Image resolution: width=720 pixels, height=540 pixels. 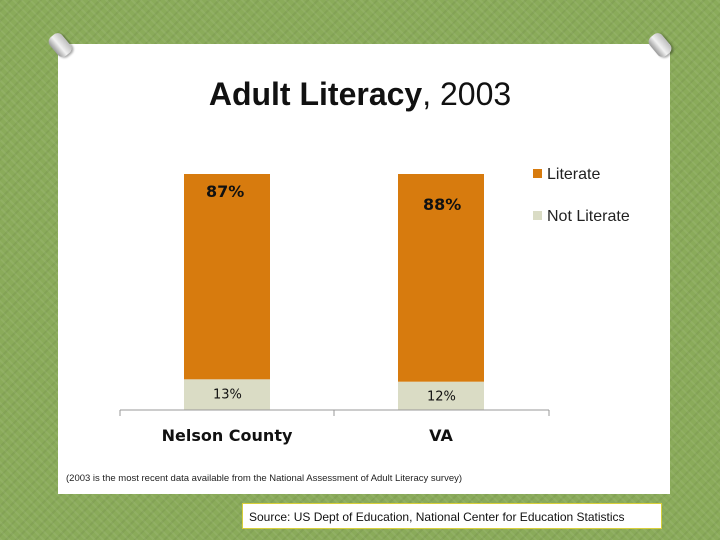 I want to click on legend-item-literate: Literate, so click(x=566, y=175).